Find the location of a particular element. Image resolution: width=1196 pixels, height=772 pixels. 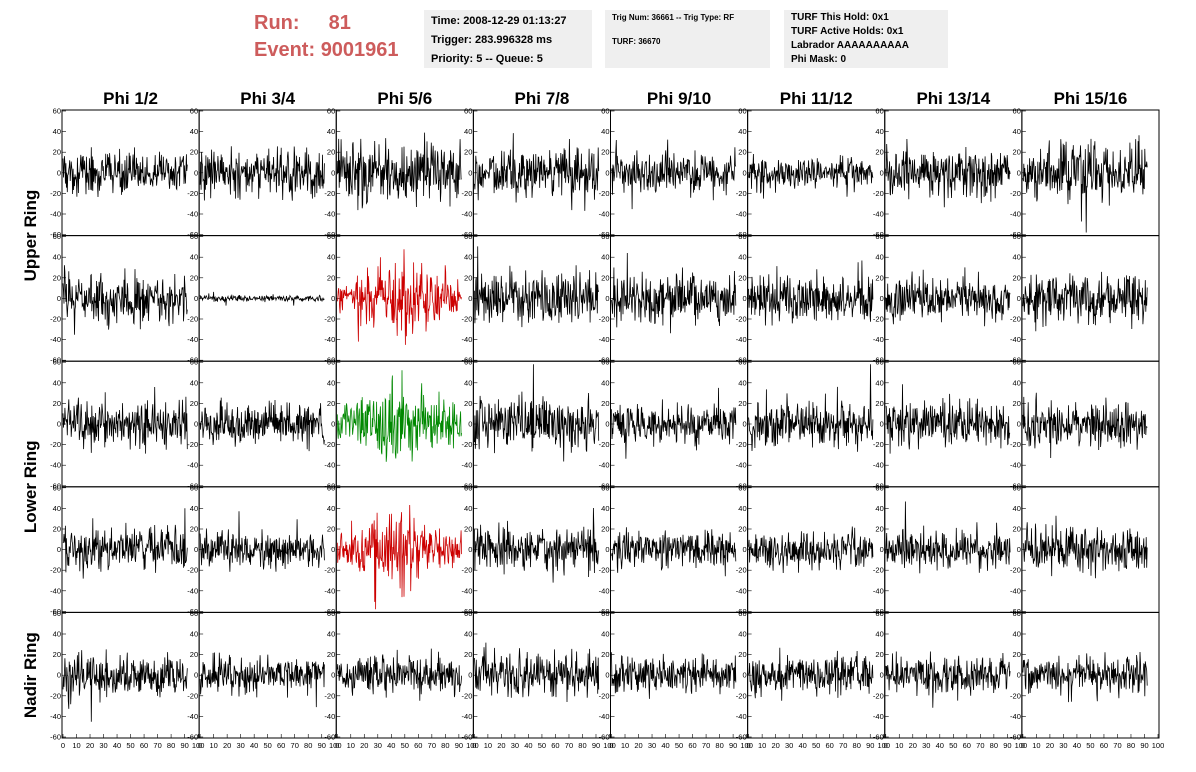

x-tick-label: 60 is located at coordinates (830, 745).